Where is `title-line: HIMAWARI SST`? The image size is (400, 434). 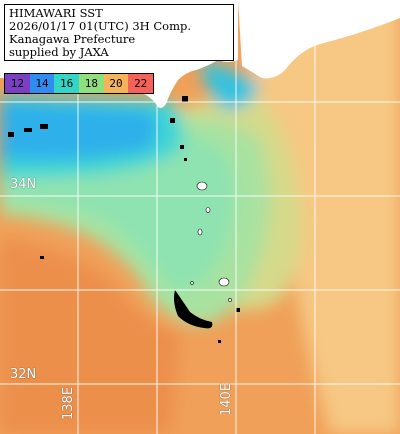 title-line: HIMAWARI SST is located at coordinates (56, 13).